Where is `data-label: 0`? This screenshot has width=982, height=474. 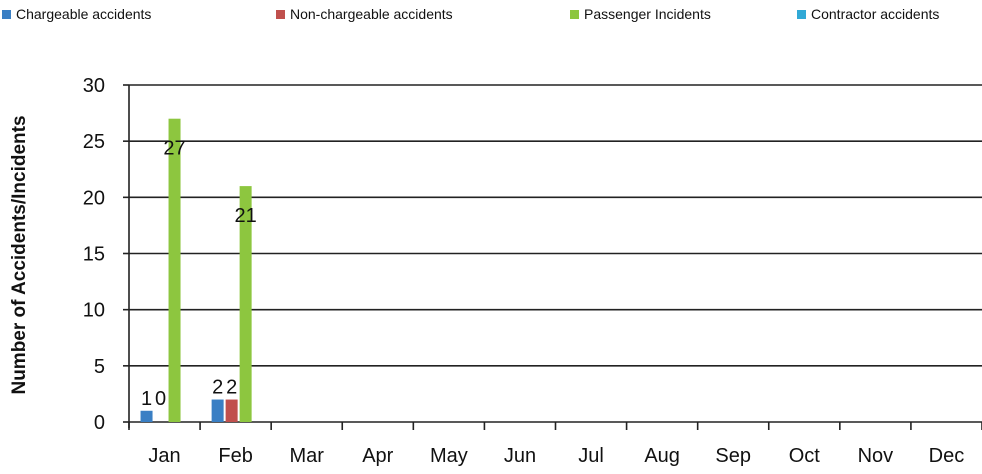 data-label: 0 is located at coordinates (160, 399).